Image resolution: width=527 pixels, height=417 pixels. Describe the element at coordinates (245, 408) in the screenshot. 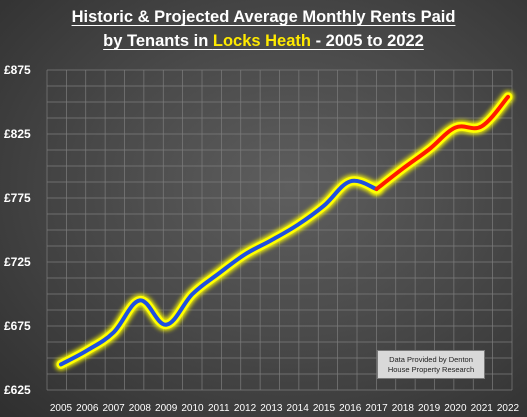

I see `x-tick-label: 2012` at that location.